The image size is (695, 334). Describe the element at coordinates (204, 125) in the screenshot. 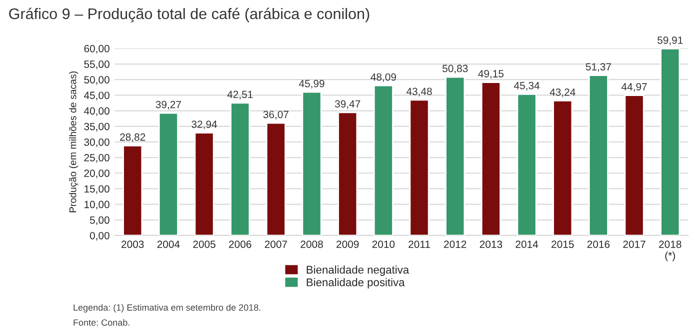

I see `data-label: 32,94` at that location.